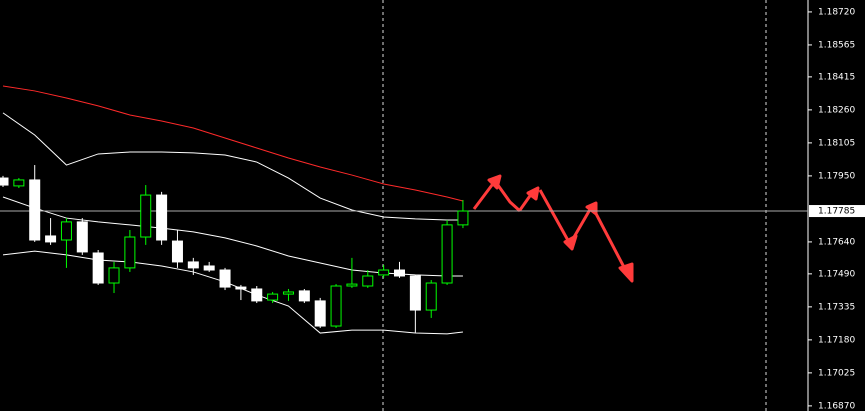 The width and height of the screenshot is (865, 411). I want to click on y-tick-label: 1.17025, so click(836, 373).